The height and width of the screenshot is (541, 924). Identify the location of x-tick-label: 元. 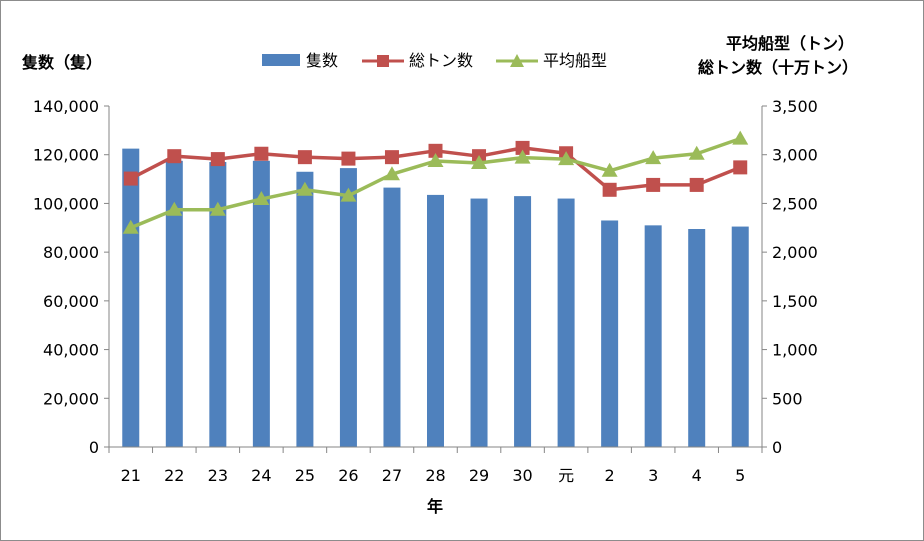
(566, 475).